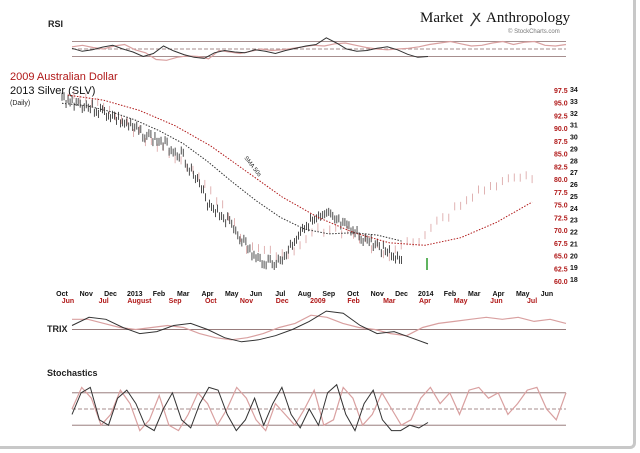  I want to click on y-tick-black: 27, so click(574, 173).